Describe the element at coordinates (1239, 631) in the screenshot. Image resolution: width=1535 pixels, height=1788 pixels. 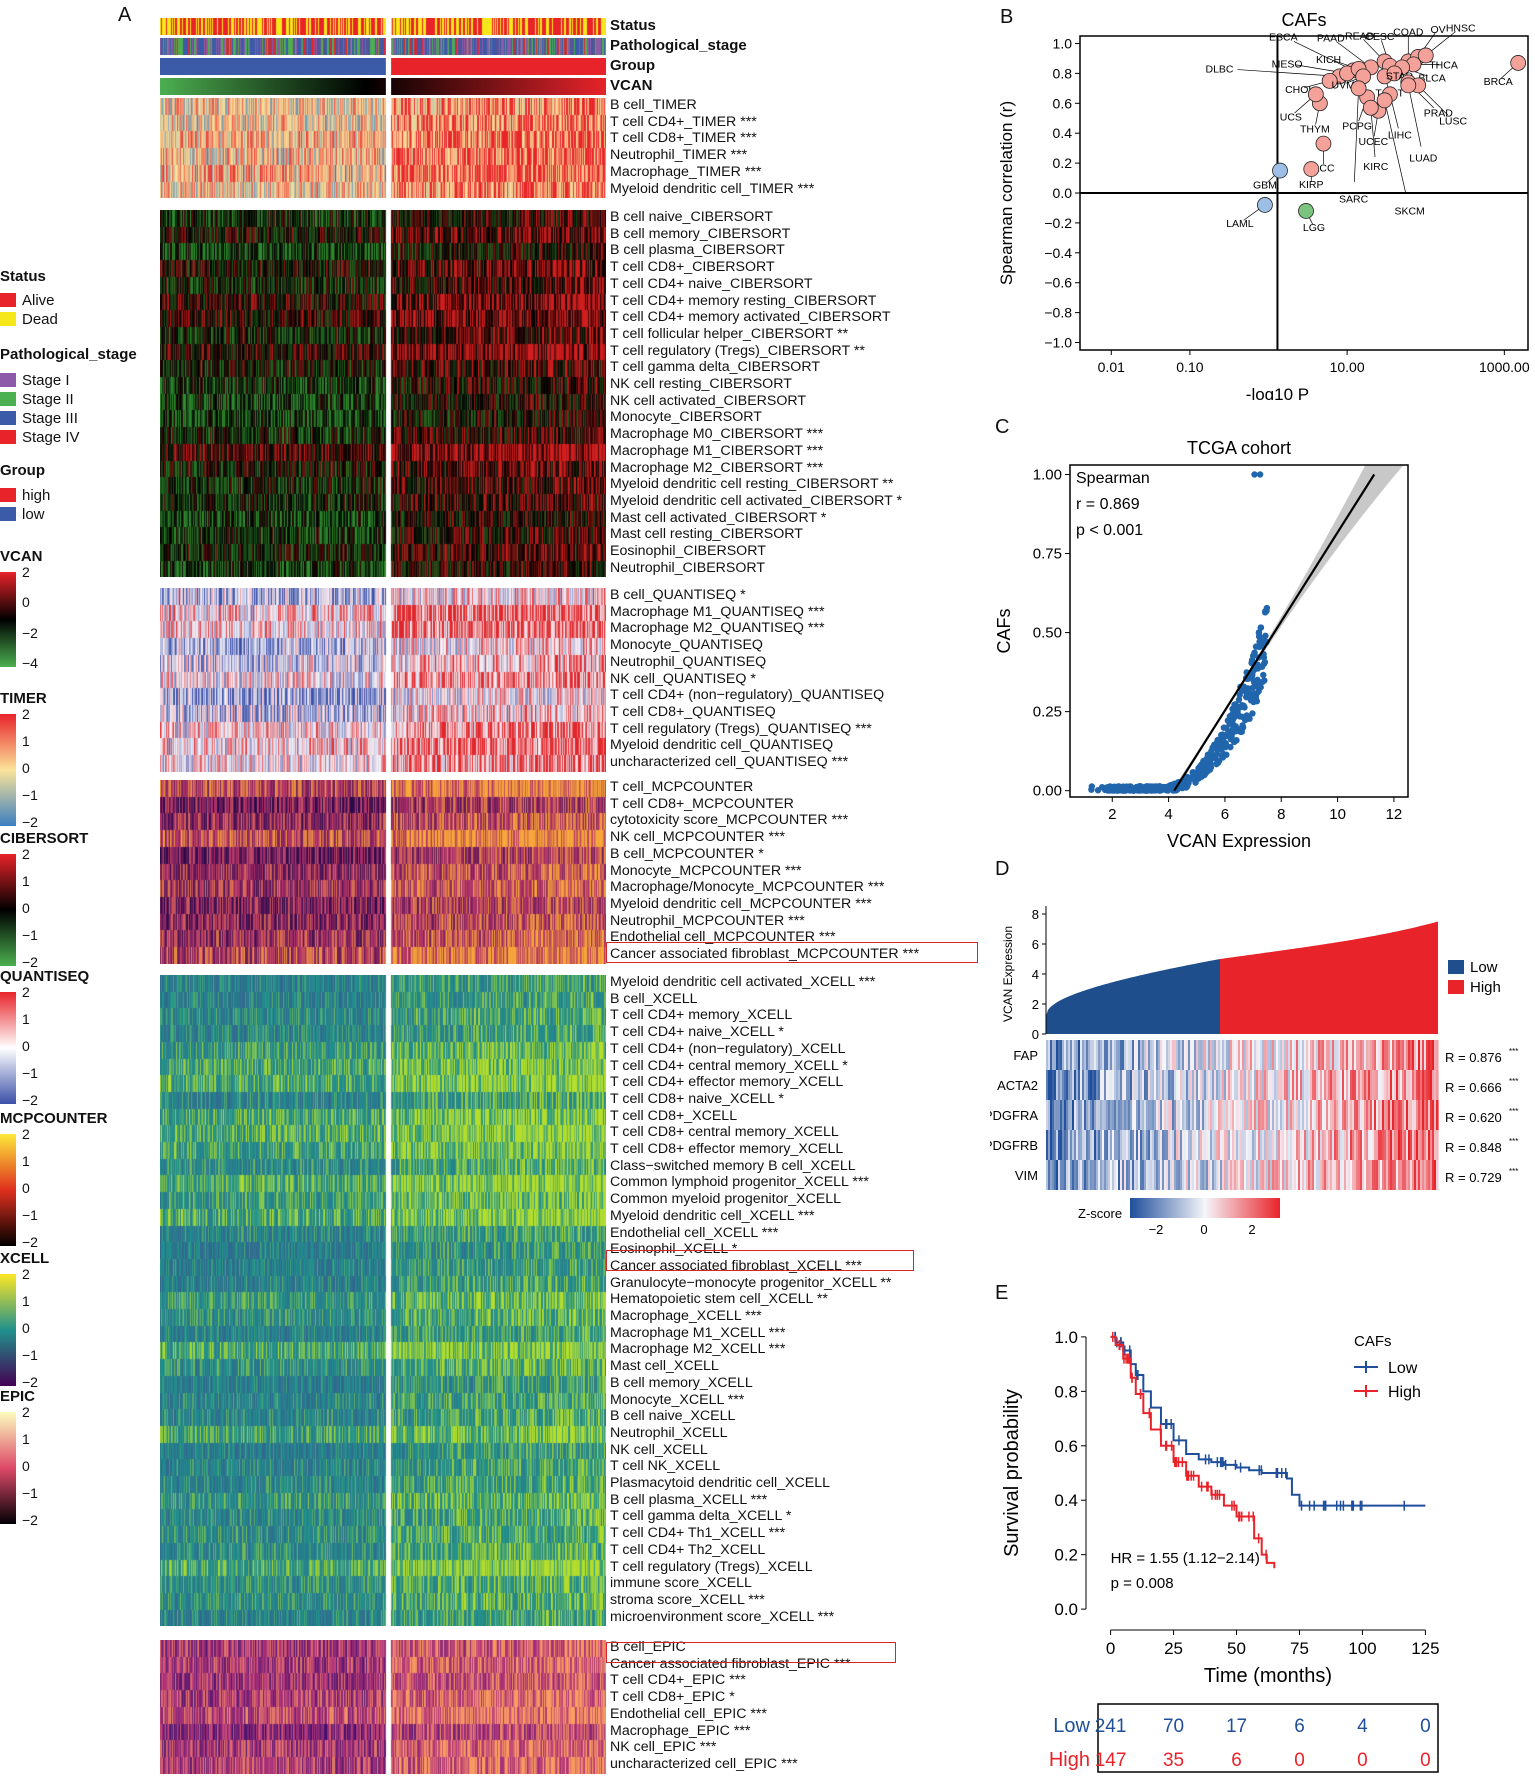
I see `plot-frame` at that location.